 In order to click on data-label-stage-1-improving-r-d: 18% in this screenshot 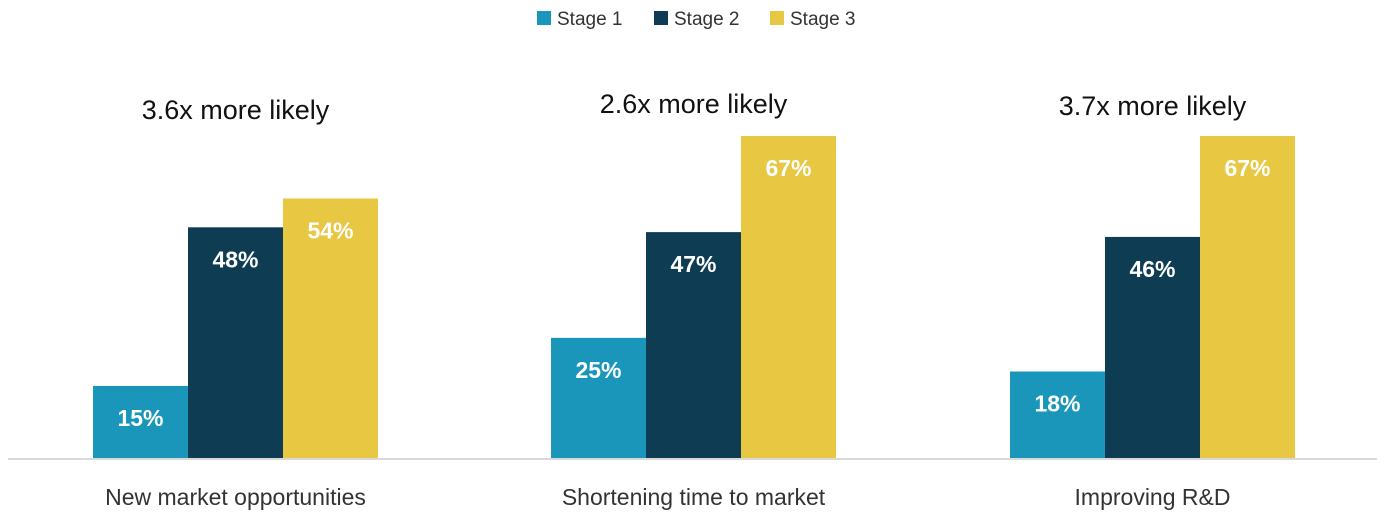, I will do `click(1057, 403)`.